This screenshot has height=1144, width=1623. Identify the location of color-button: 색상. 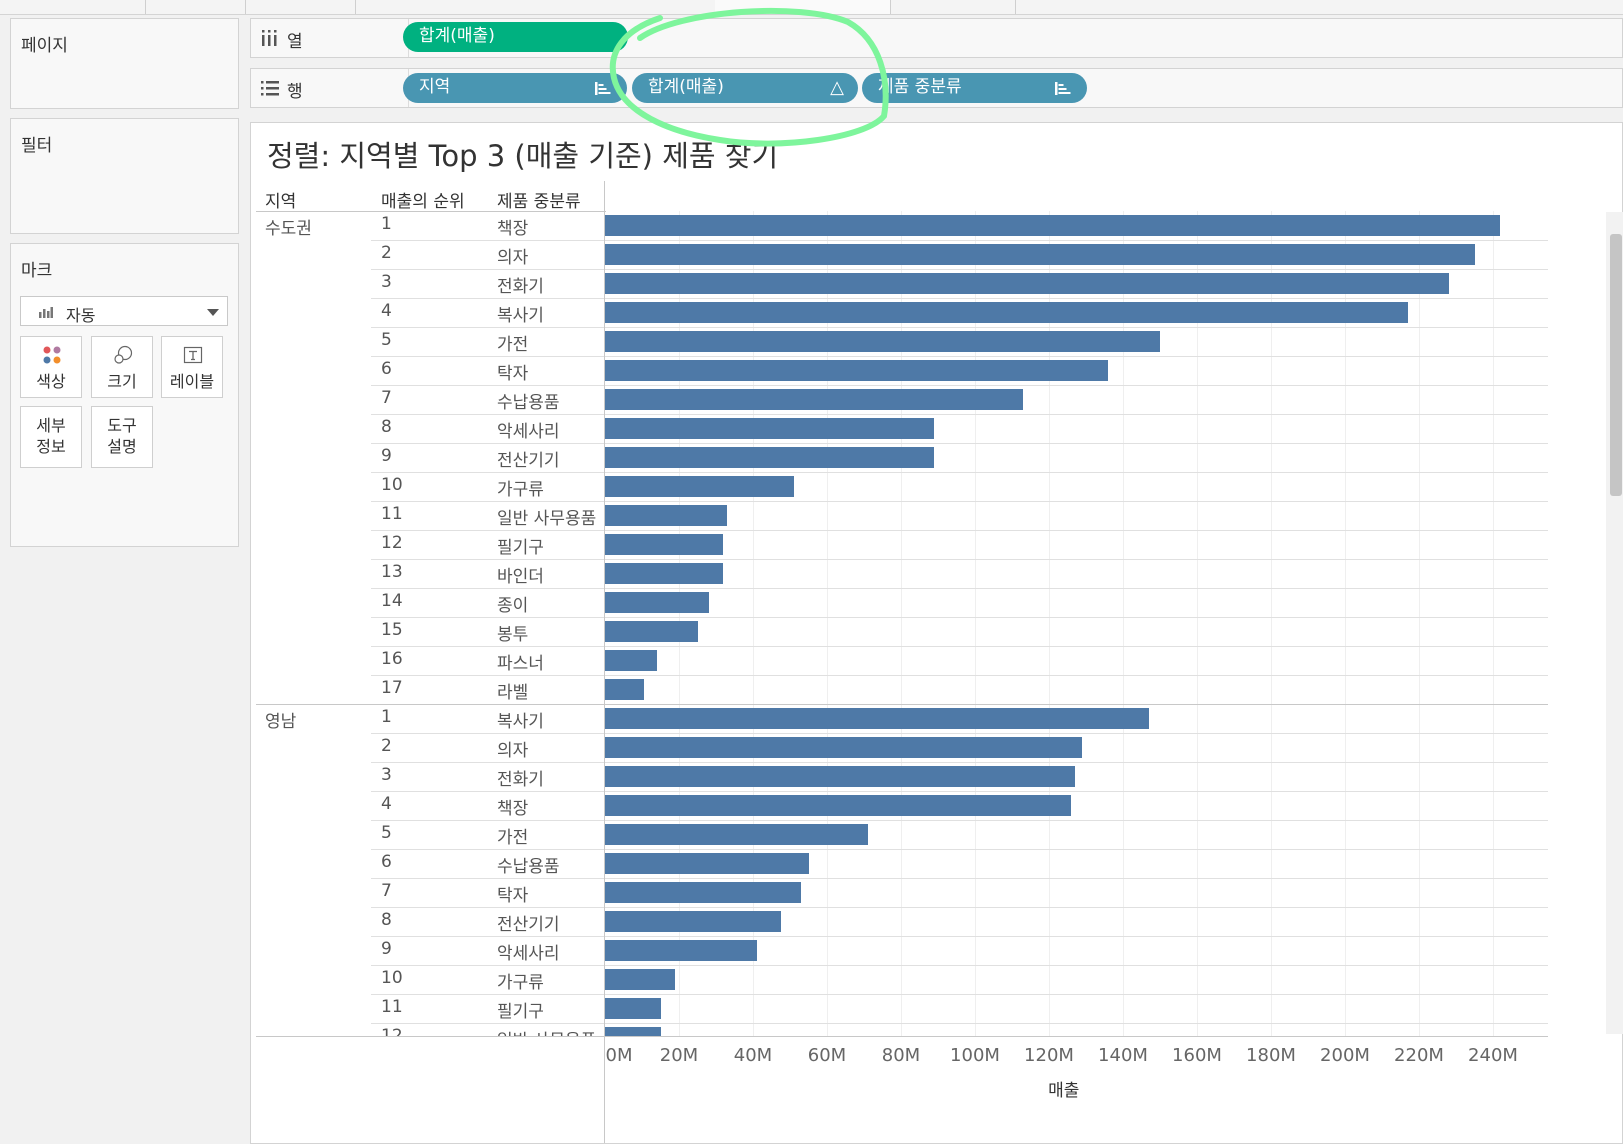
(51, 367).